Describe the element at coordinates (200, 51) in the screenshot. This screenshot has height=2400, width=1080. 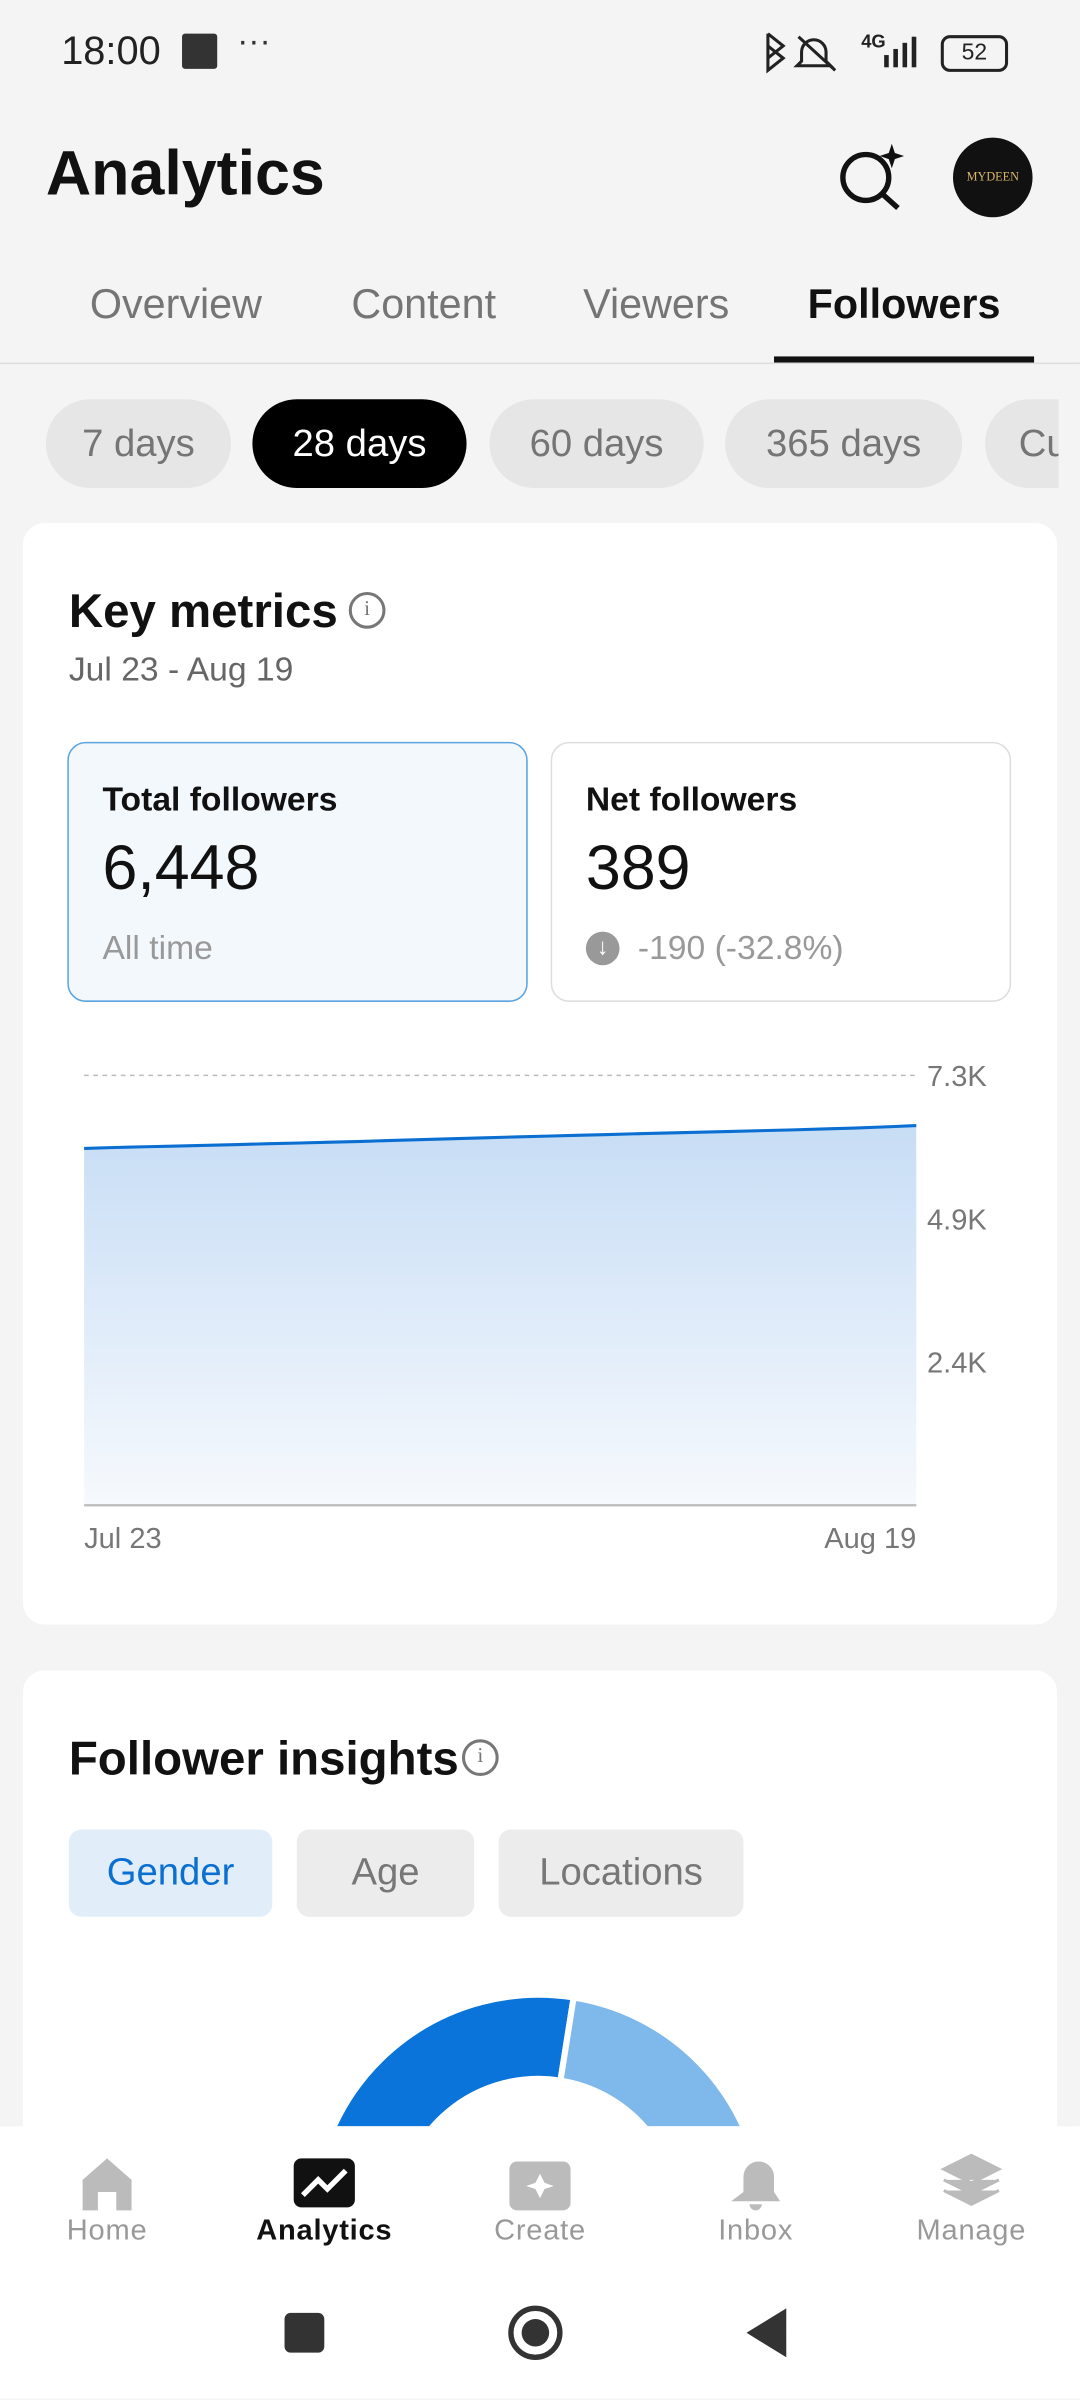
I see `status-icon` at that location.